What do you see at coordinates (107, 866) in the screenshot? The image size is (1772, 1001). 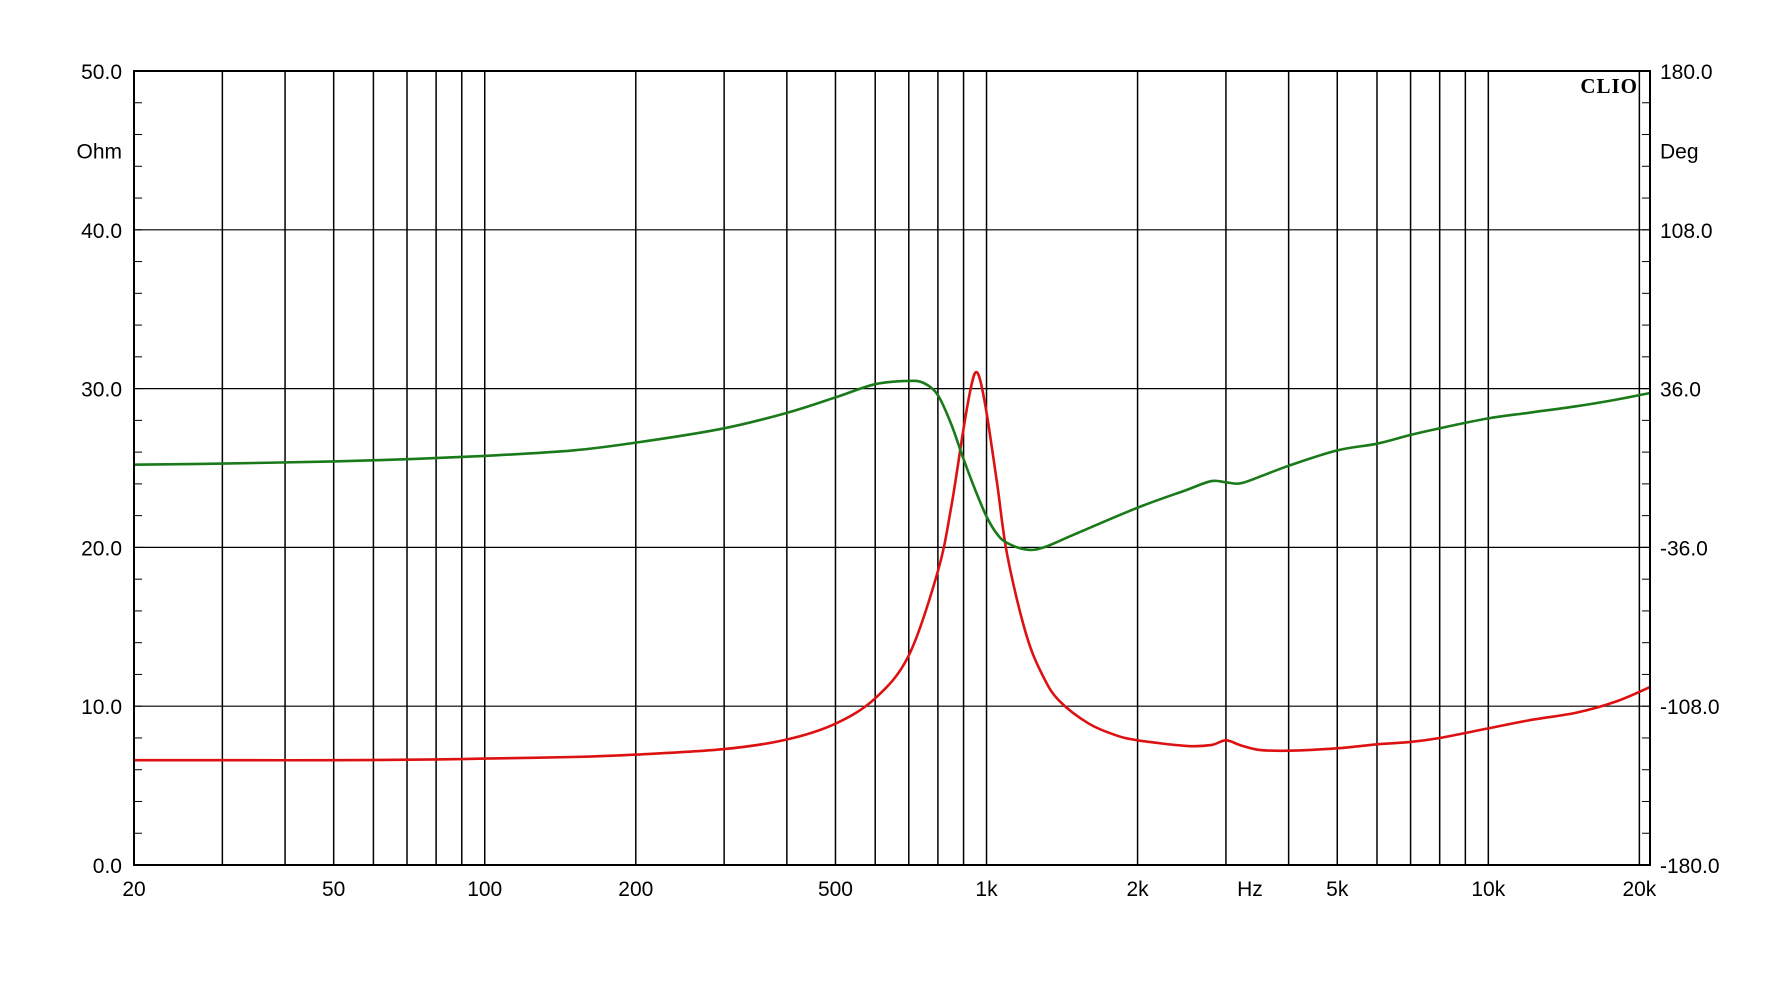 I see `y-left-tick-label: 0.0` at bounding box center [107, 866].